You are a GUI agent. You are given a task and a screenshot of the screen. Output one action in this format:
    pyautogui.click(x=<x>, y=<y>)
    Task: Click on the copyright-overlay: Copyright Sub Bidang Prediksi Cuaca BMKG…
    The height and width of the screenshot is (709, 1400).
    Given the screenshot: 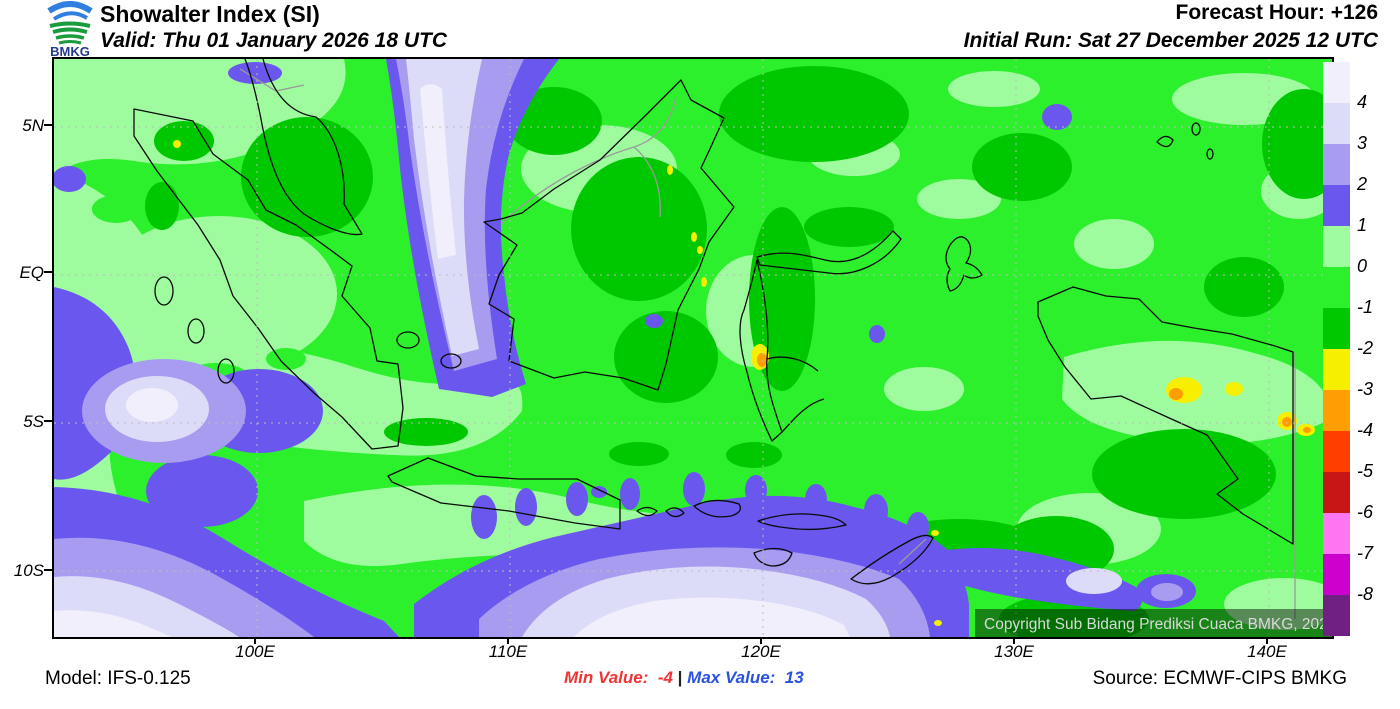 What is the action you would take?
    pyautogui.click(x=1153, y=623)
    